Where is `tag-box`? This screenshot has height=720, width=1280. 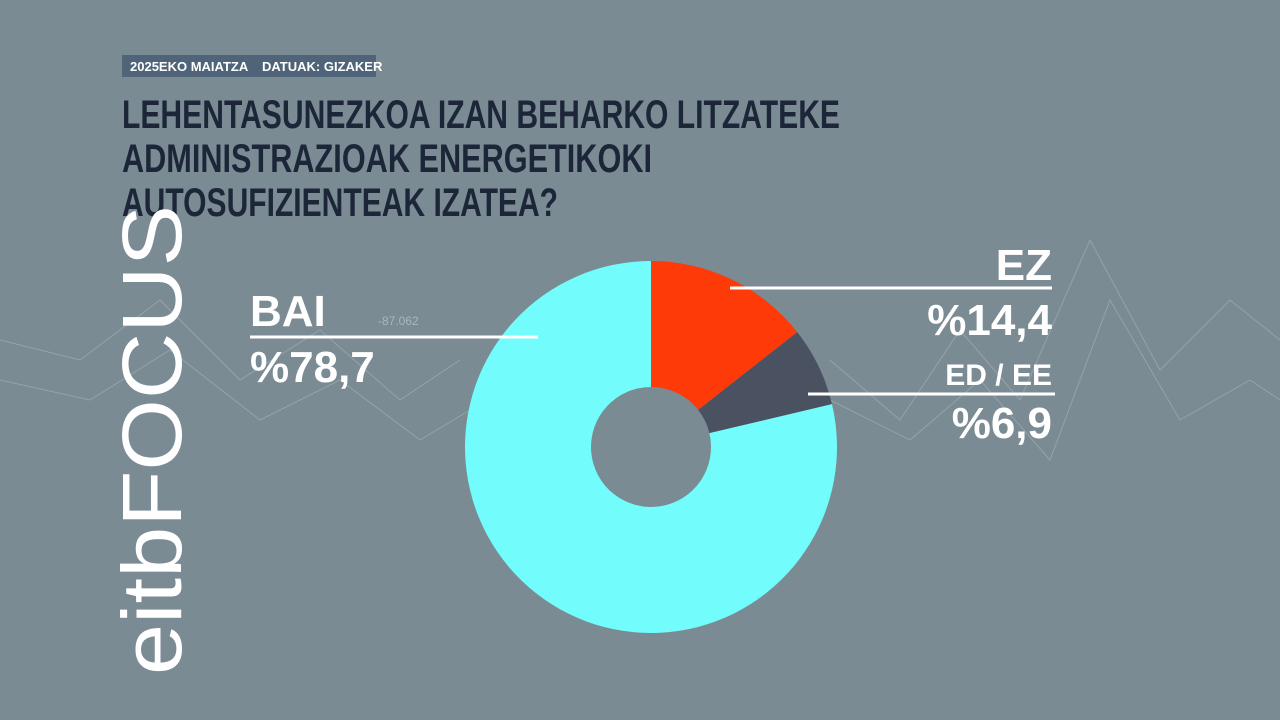 tag-box is located at coordinates (249, 66).